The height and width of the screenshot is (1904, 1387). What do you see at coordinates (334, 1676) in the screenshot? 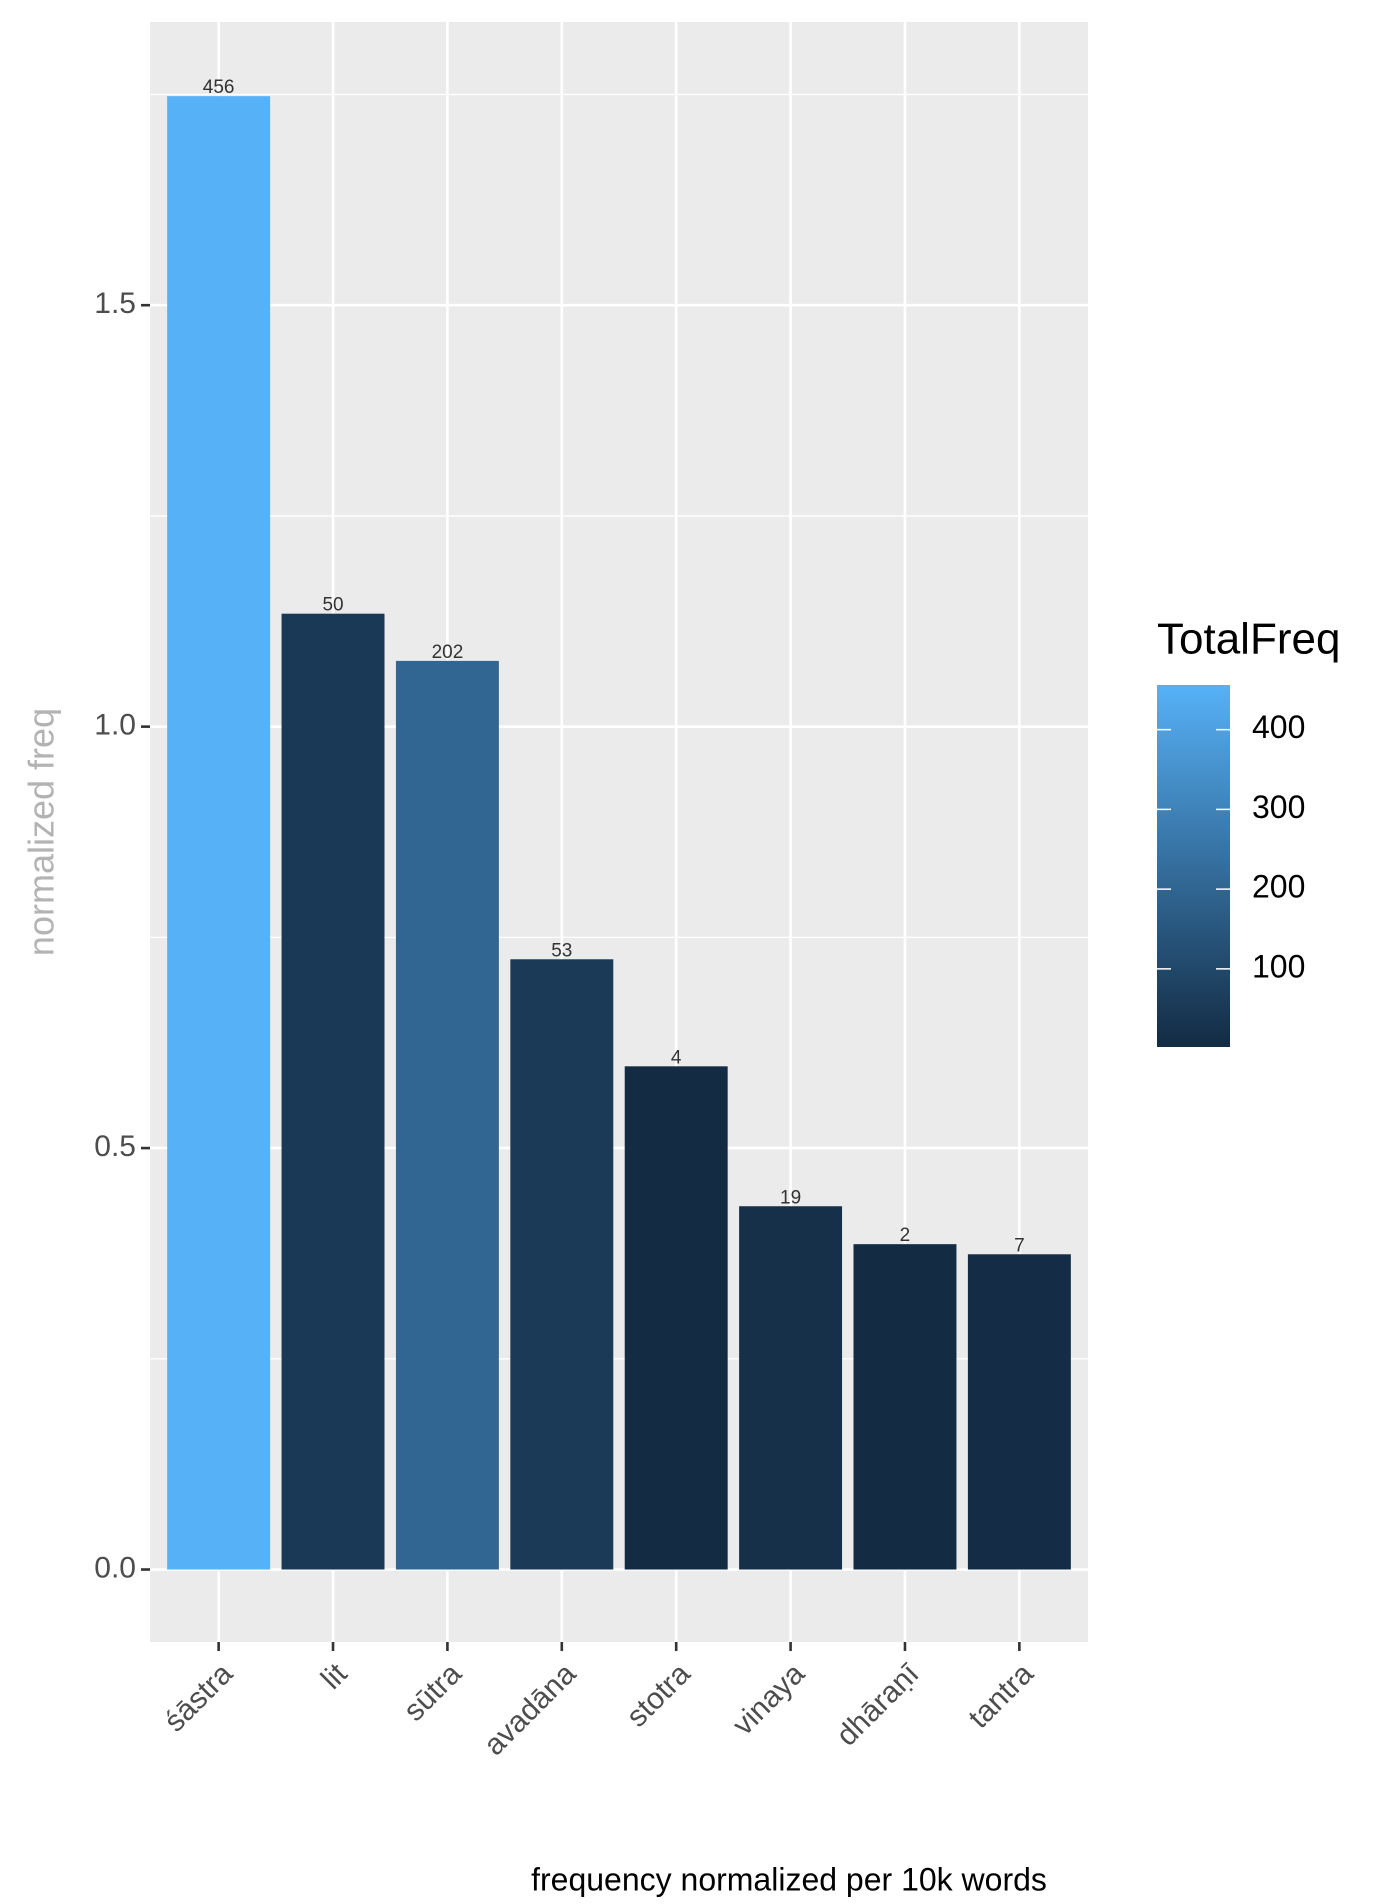
I see `x-tick-label: lit` at bounding box center [334, 1676].